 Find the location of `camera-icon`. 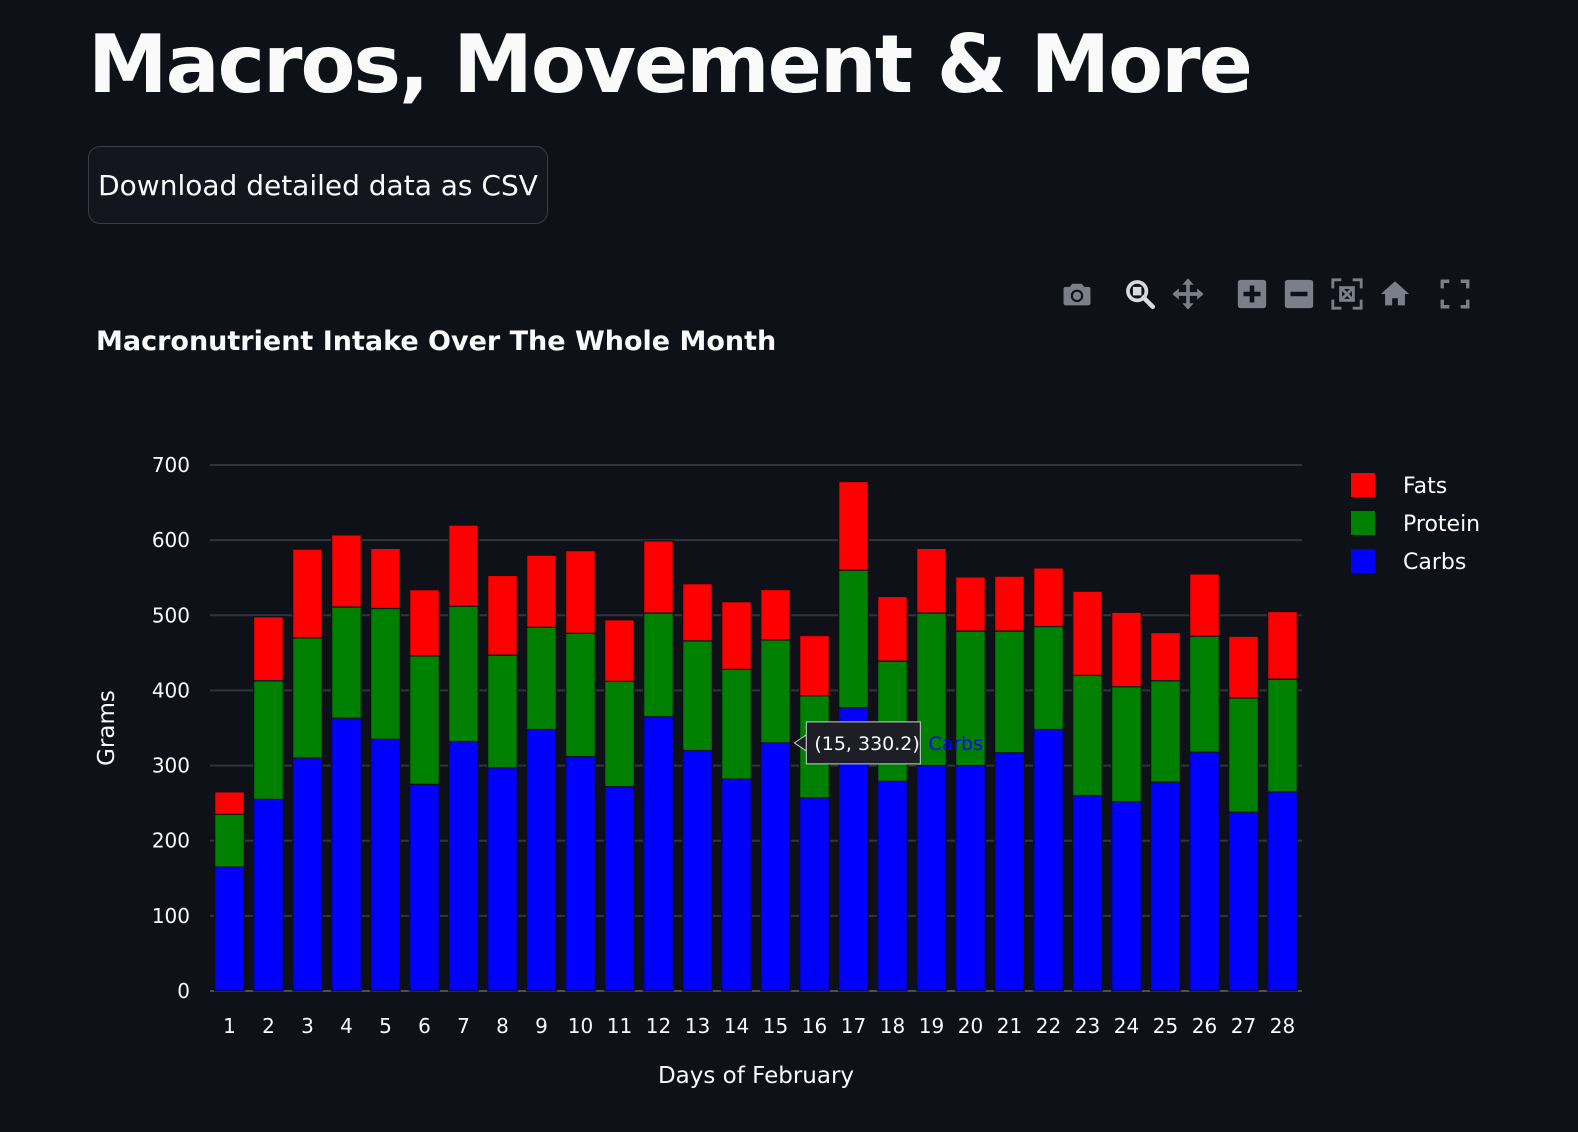

camera-icon is located at coordinates (1077, 294).